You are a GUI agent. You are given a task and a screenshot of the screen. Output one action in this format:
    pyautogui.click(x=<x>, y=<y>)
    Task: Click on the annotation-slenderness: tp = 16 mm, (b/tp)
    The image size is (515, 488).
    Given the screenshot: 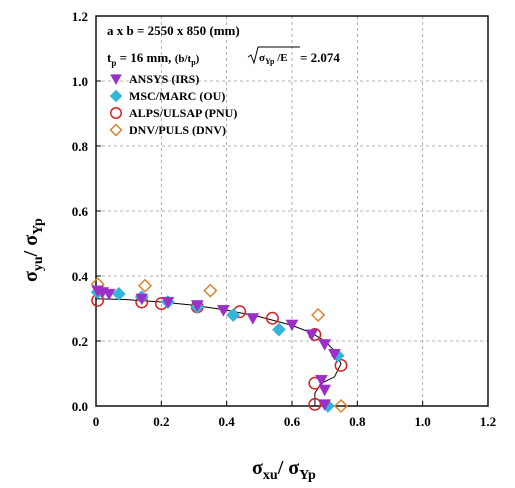 What is the action you would take?
    pyautogui.click(x=153, y=59)
    